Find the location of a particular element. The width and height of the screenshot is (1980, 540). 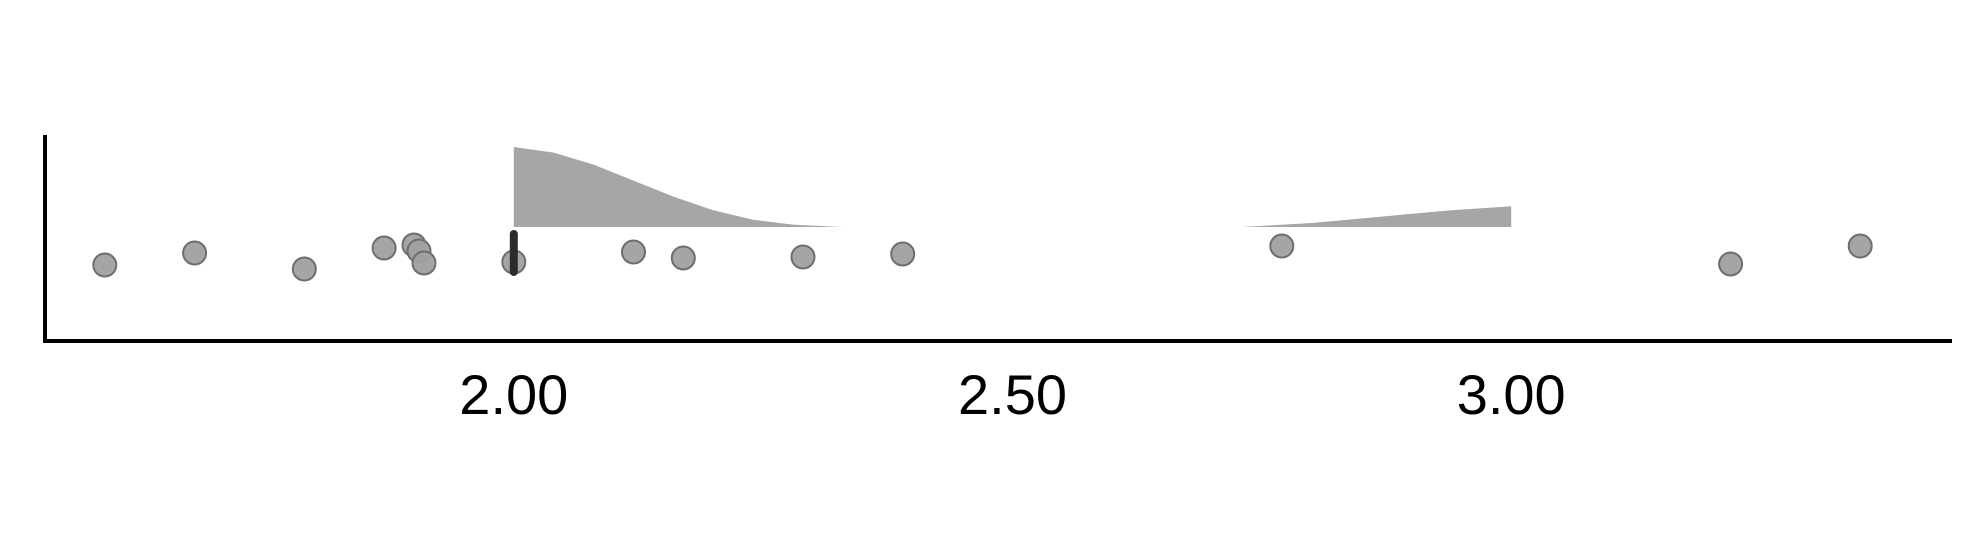

x-tick-label: 2.00 is located at coordinates (513, 394).